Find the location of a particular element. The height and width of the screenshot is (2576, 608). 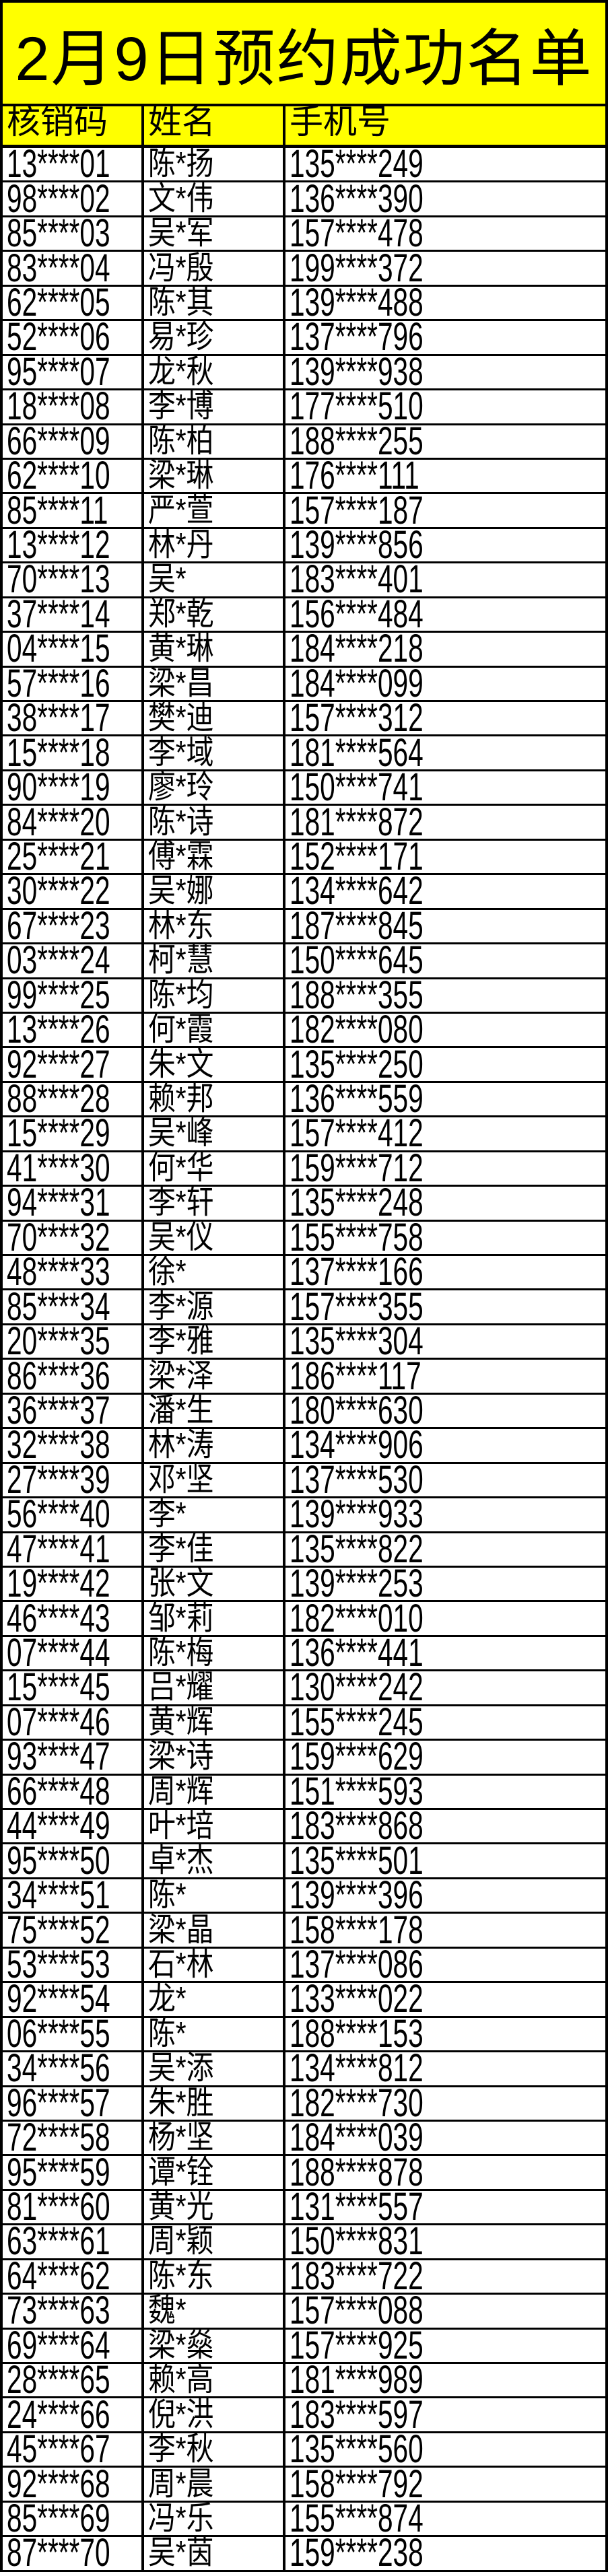

phone-cell: 133****022 is located at coordinates (445, 1999).